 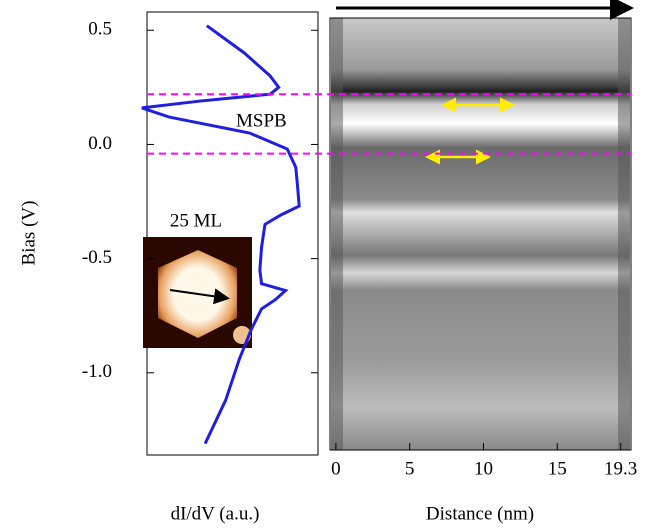 I want to click on x-tick-label: 19.3, so click(x=620, y=468).